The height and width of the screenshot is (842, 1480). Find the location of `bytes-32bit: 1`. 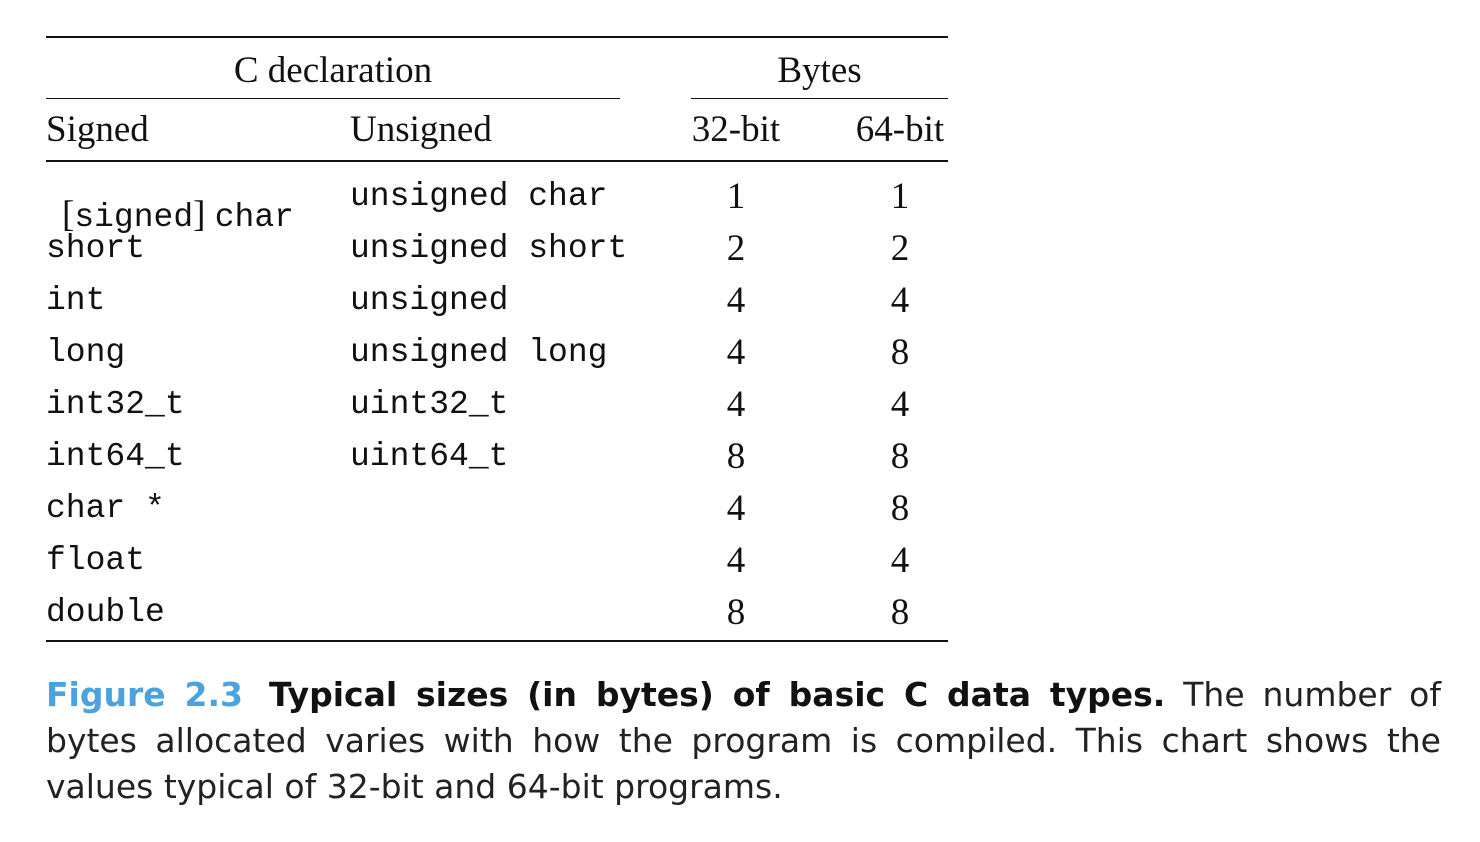

bytes-32bit: 1 is located at coordinates (736, 196).